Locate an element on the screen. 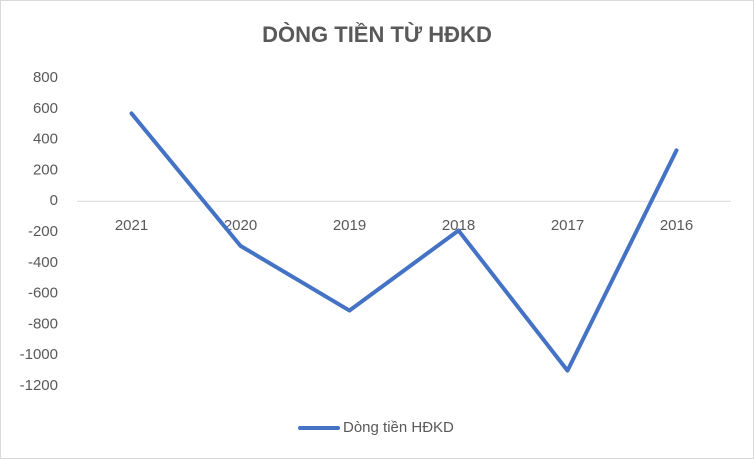 This screenshot has width=754, height=459. x-tick-label: 2017 is located at coordinates (567, 225).